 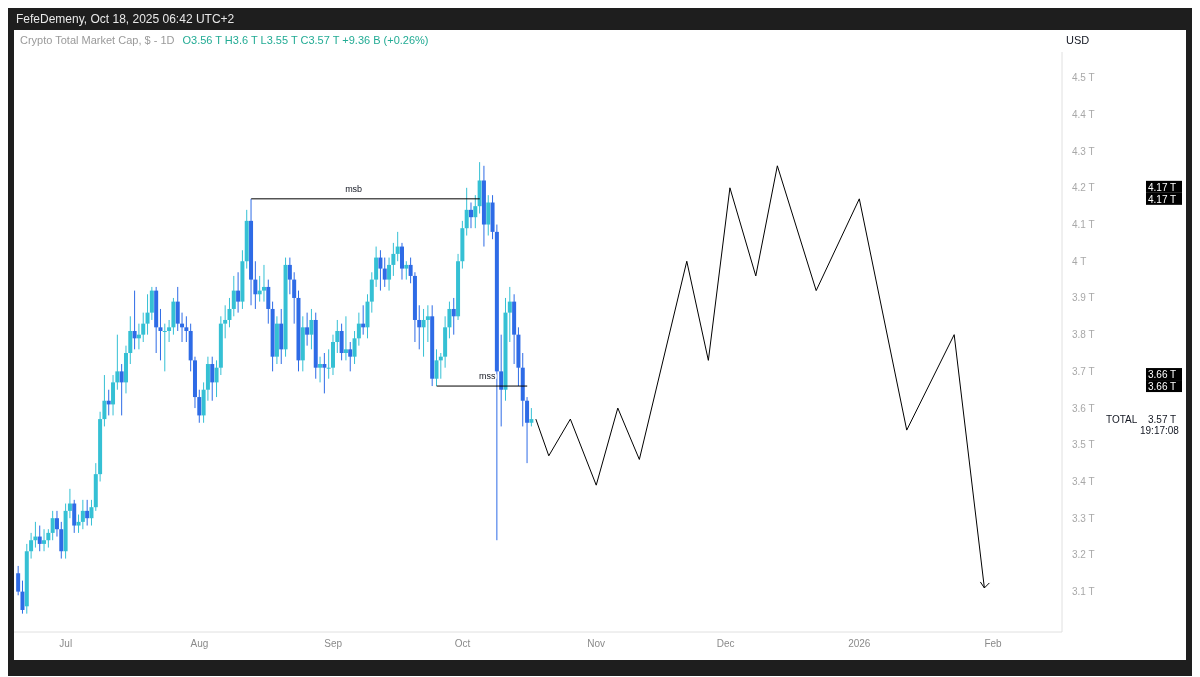 What do you see at coordinates (354, 188) in the screenshot?
I see `annotation: msb` at bounding box center [354, 188].